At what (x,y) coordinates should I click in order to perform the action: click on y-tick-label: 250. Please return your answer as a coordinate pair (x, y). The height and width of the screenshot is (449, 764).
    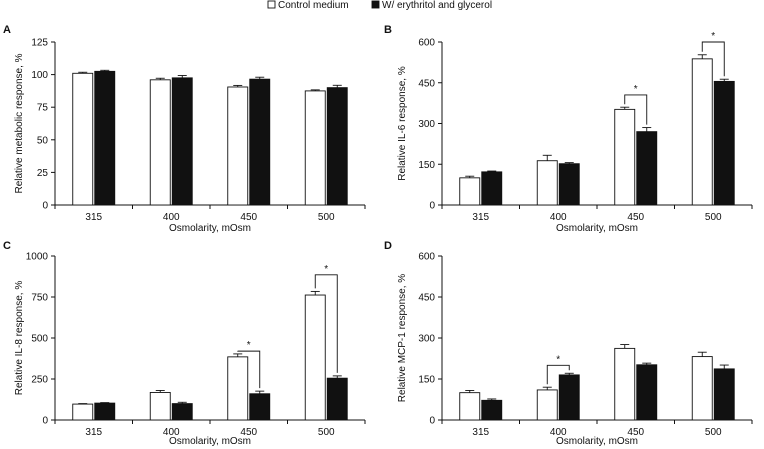
    Looking at the image, I should click on (39, 380).